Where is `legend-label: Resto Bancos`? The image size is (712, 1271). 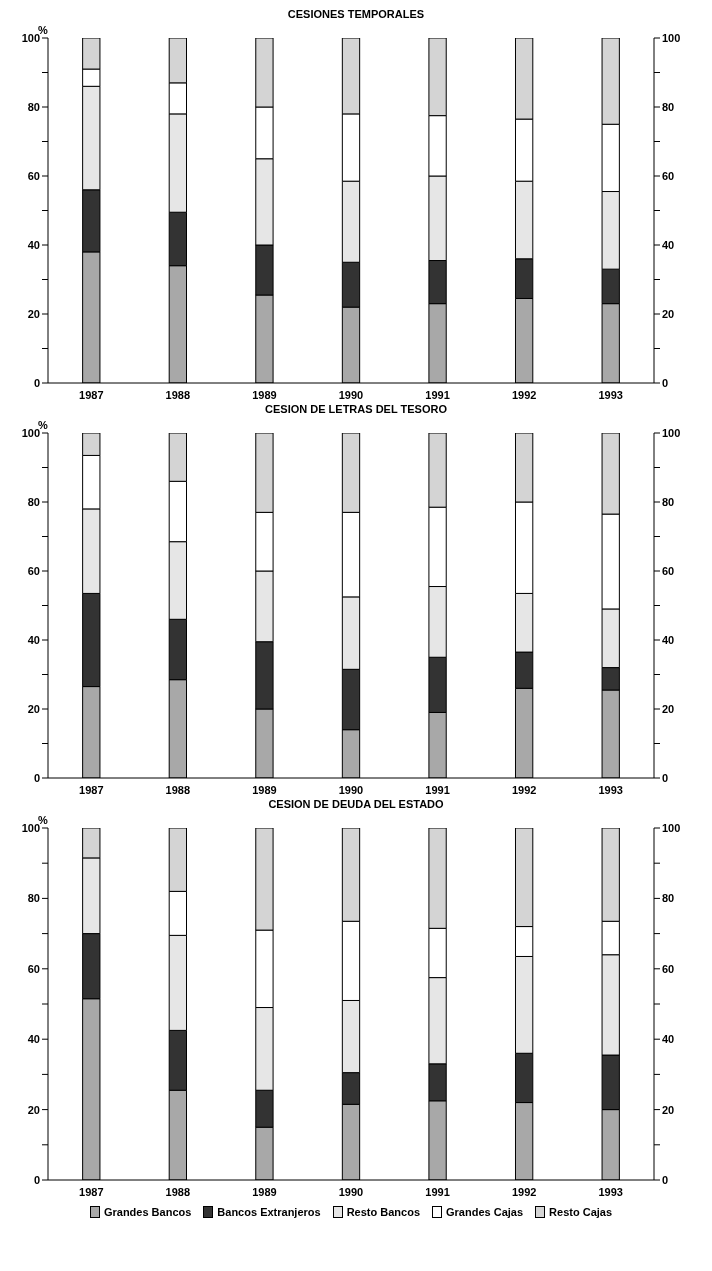
legend-label: Resto Bancos is located at coordinates (383, 1212).